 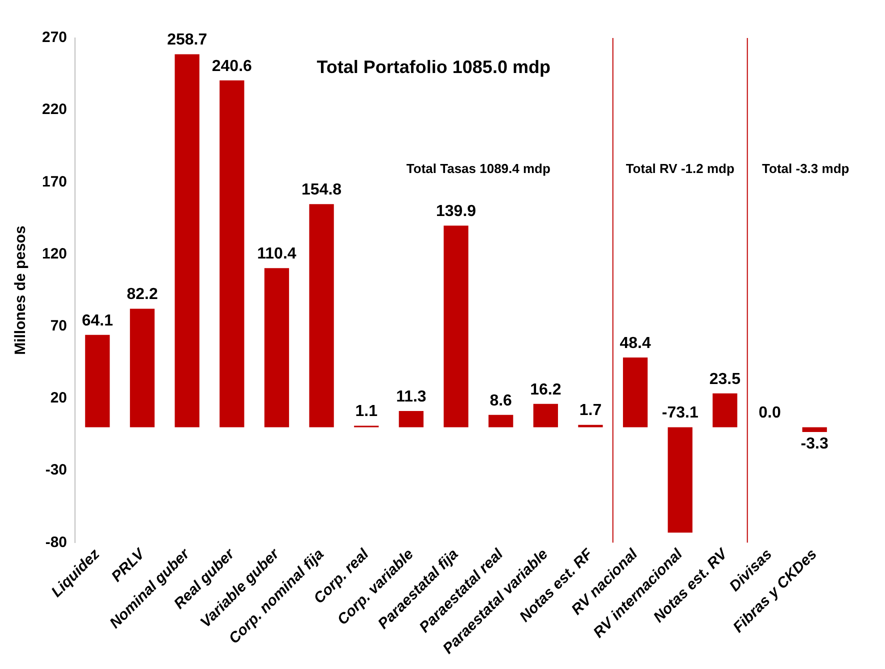 What do you see at coordinates (546, 389) in the screenshot?
I see `data-label: 16.2` at bounding box center [546, 389].